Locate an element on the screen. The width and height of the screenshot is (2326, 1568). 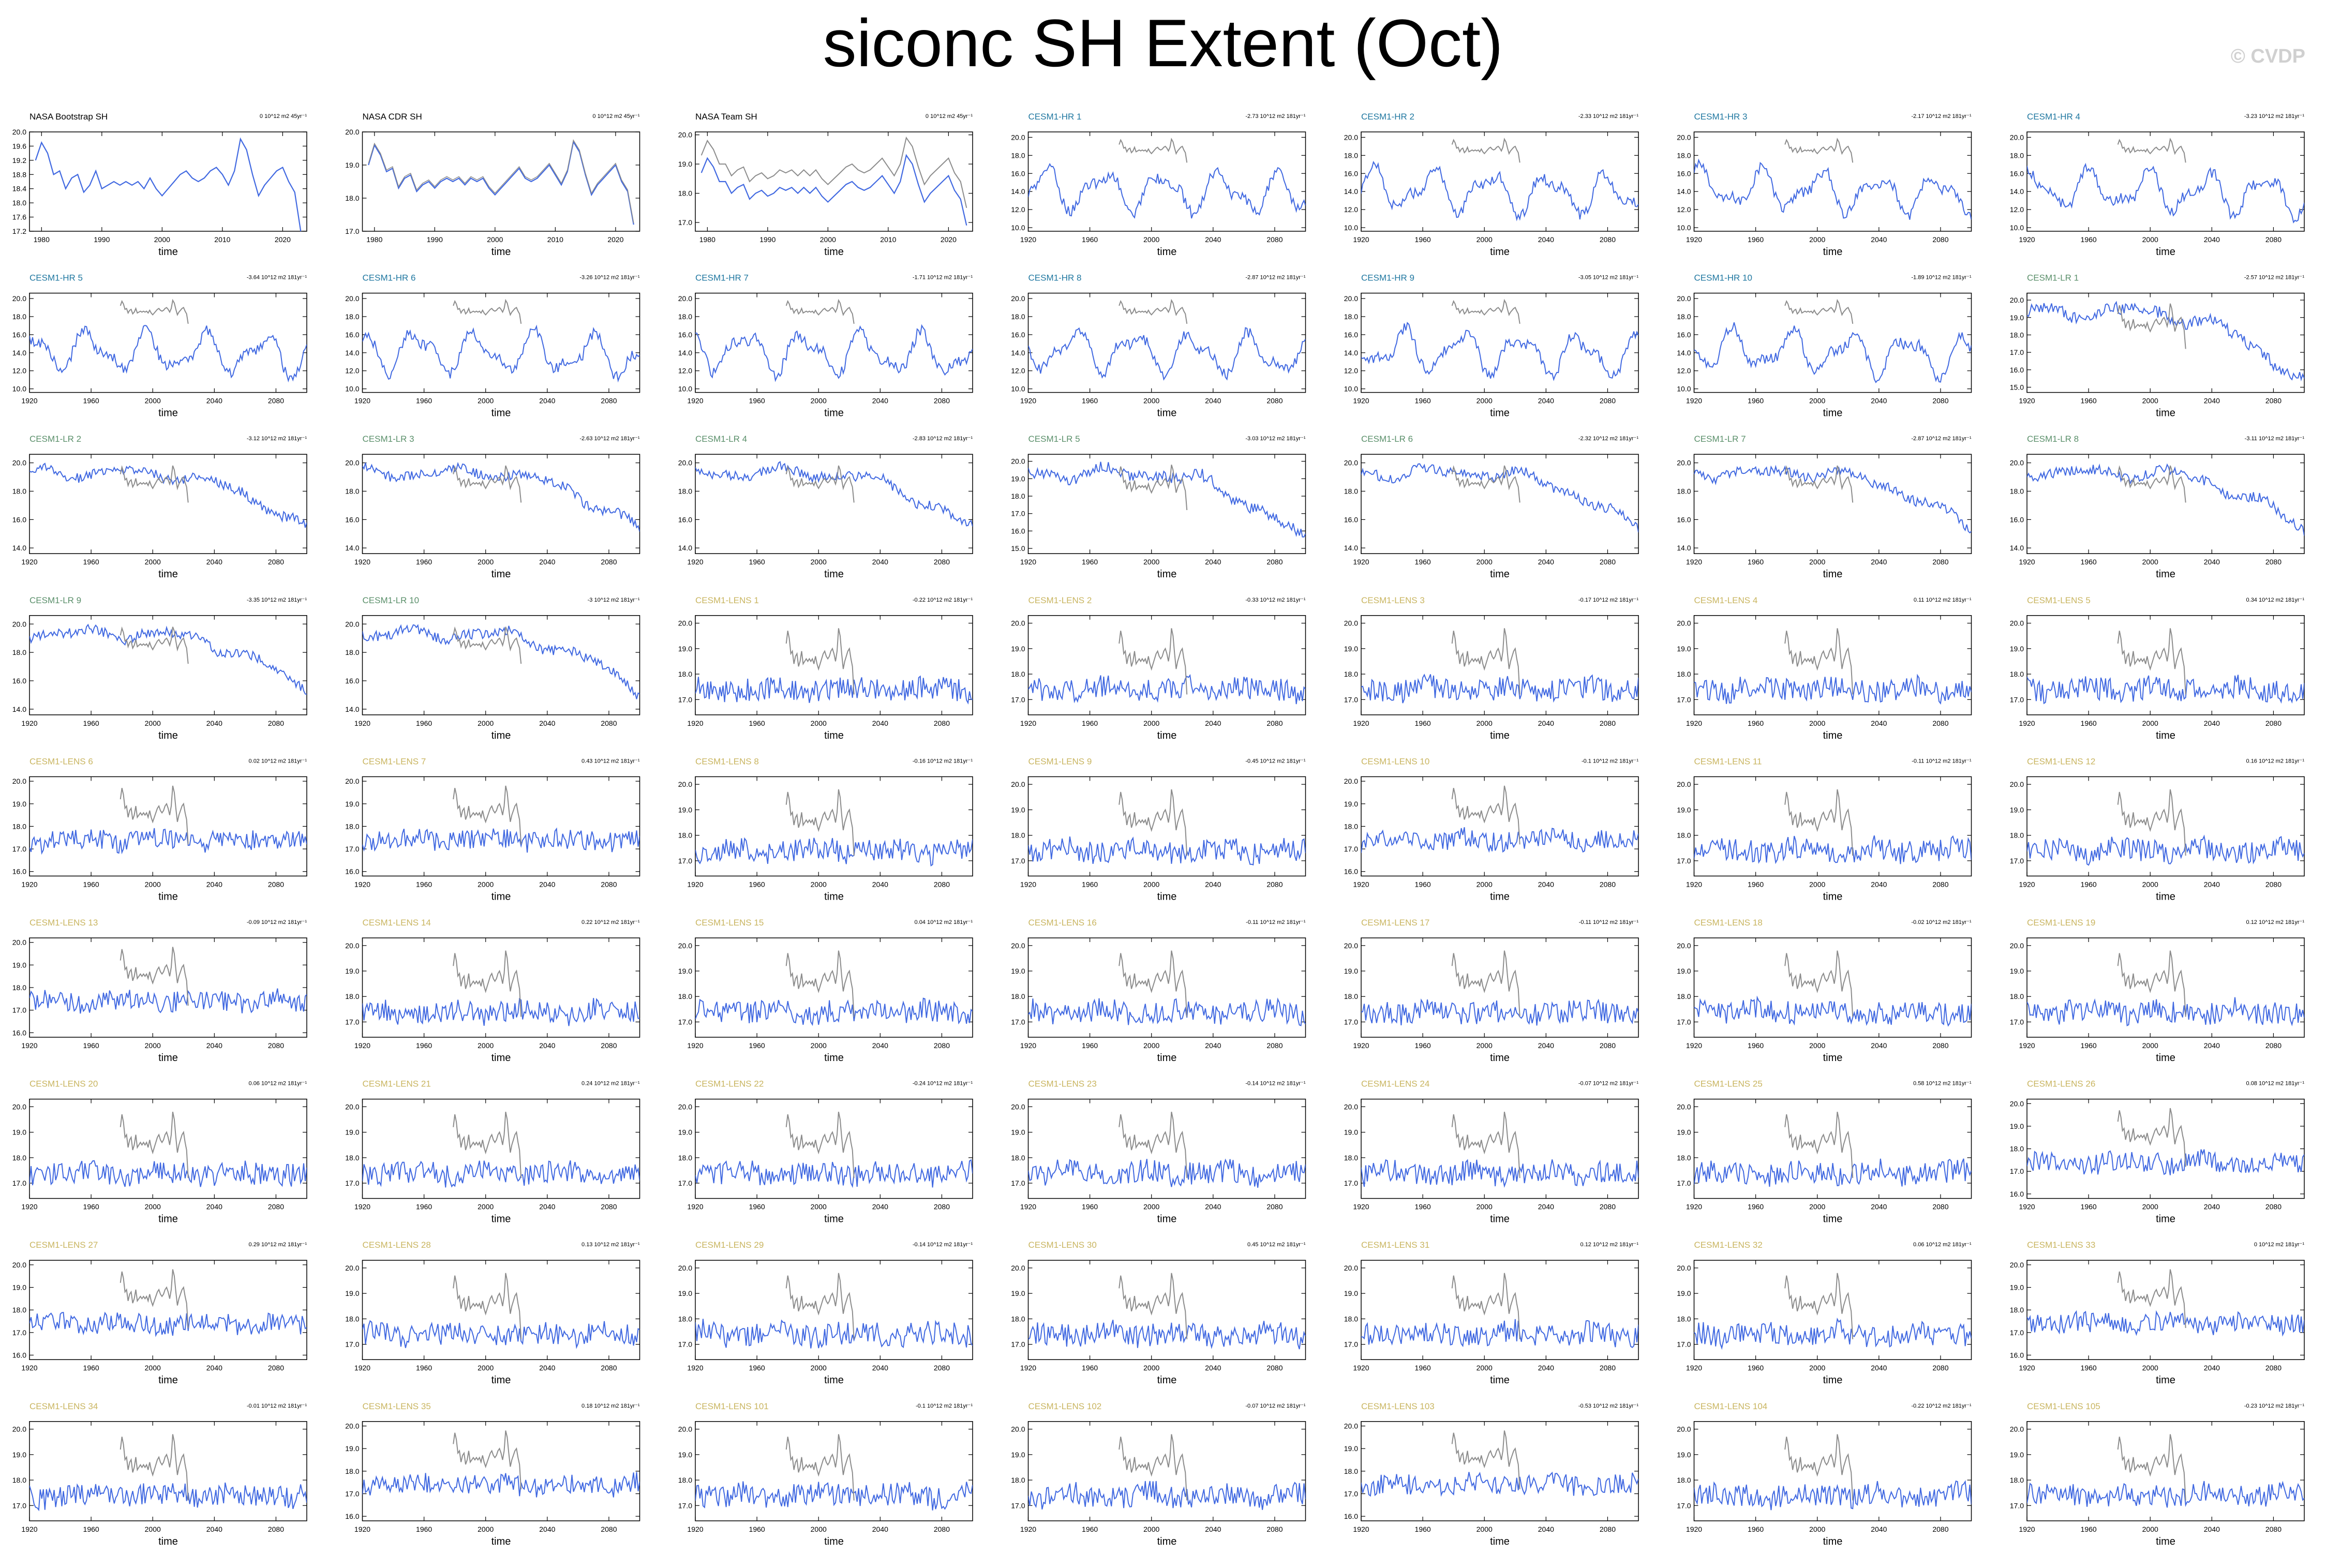
panel-trend: 0.06 10^12 m2 181yr⁻¹ is located at coordinates (278, 1084).